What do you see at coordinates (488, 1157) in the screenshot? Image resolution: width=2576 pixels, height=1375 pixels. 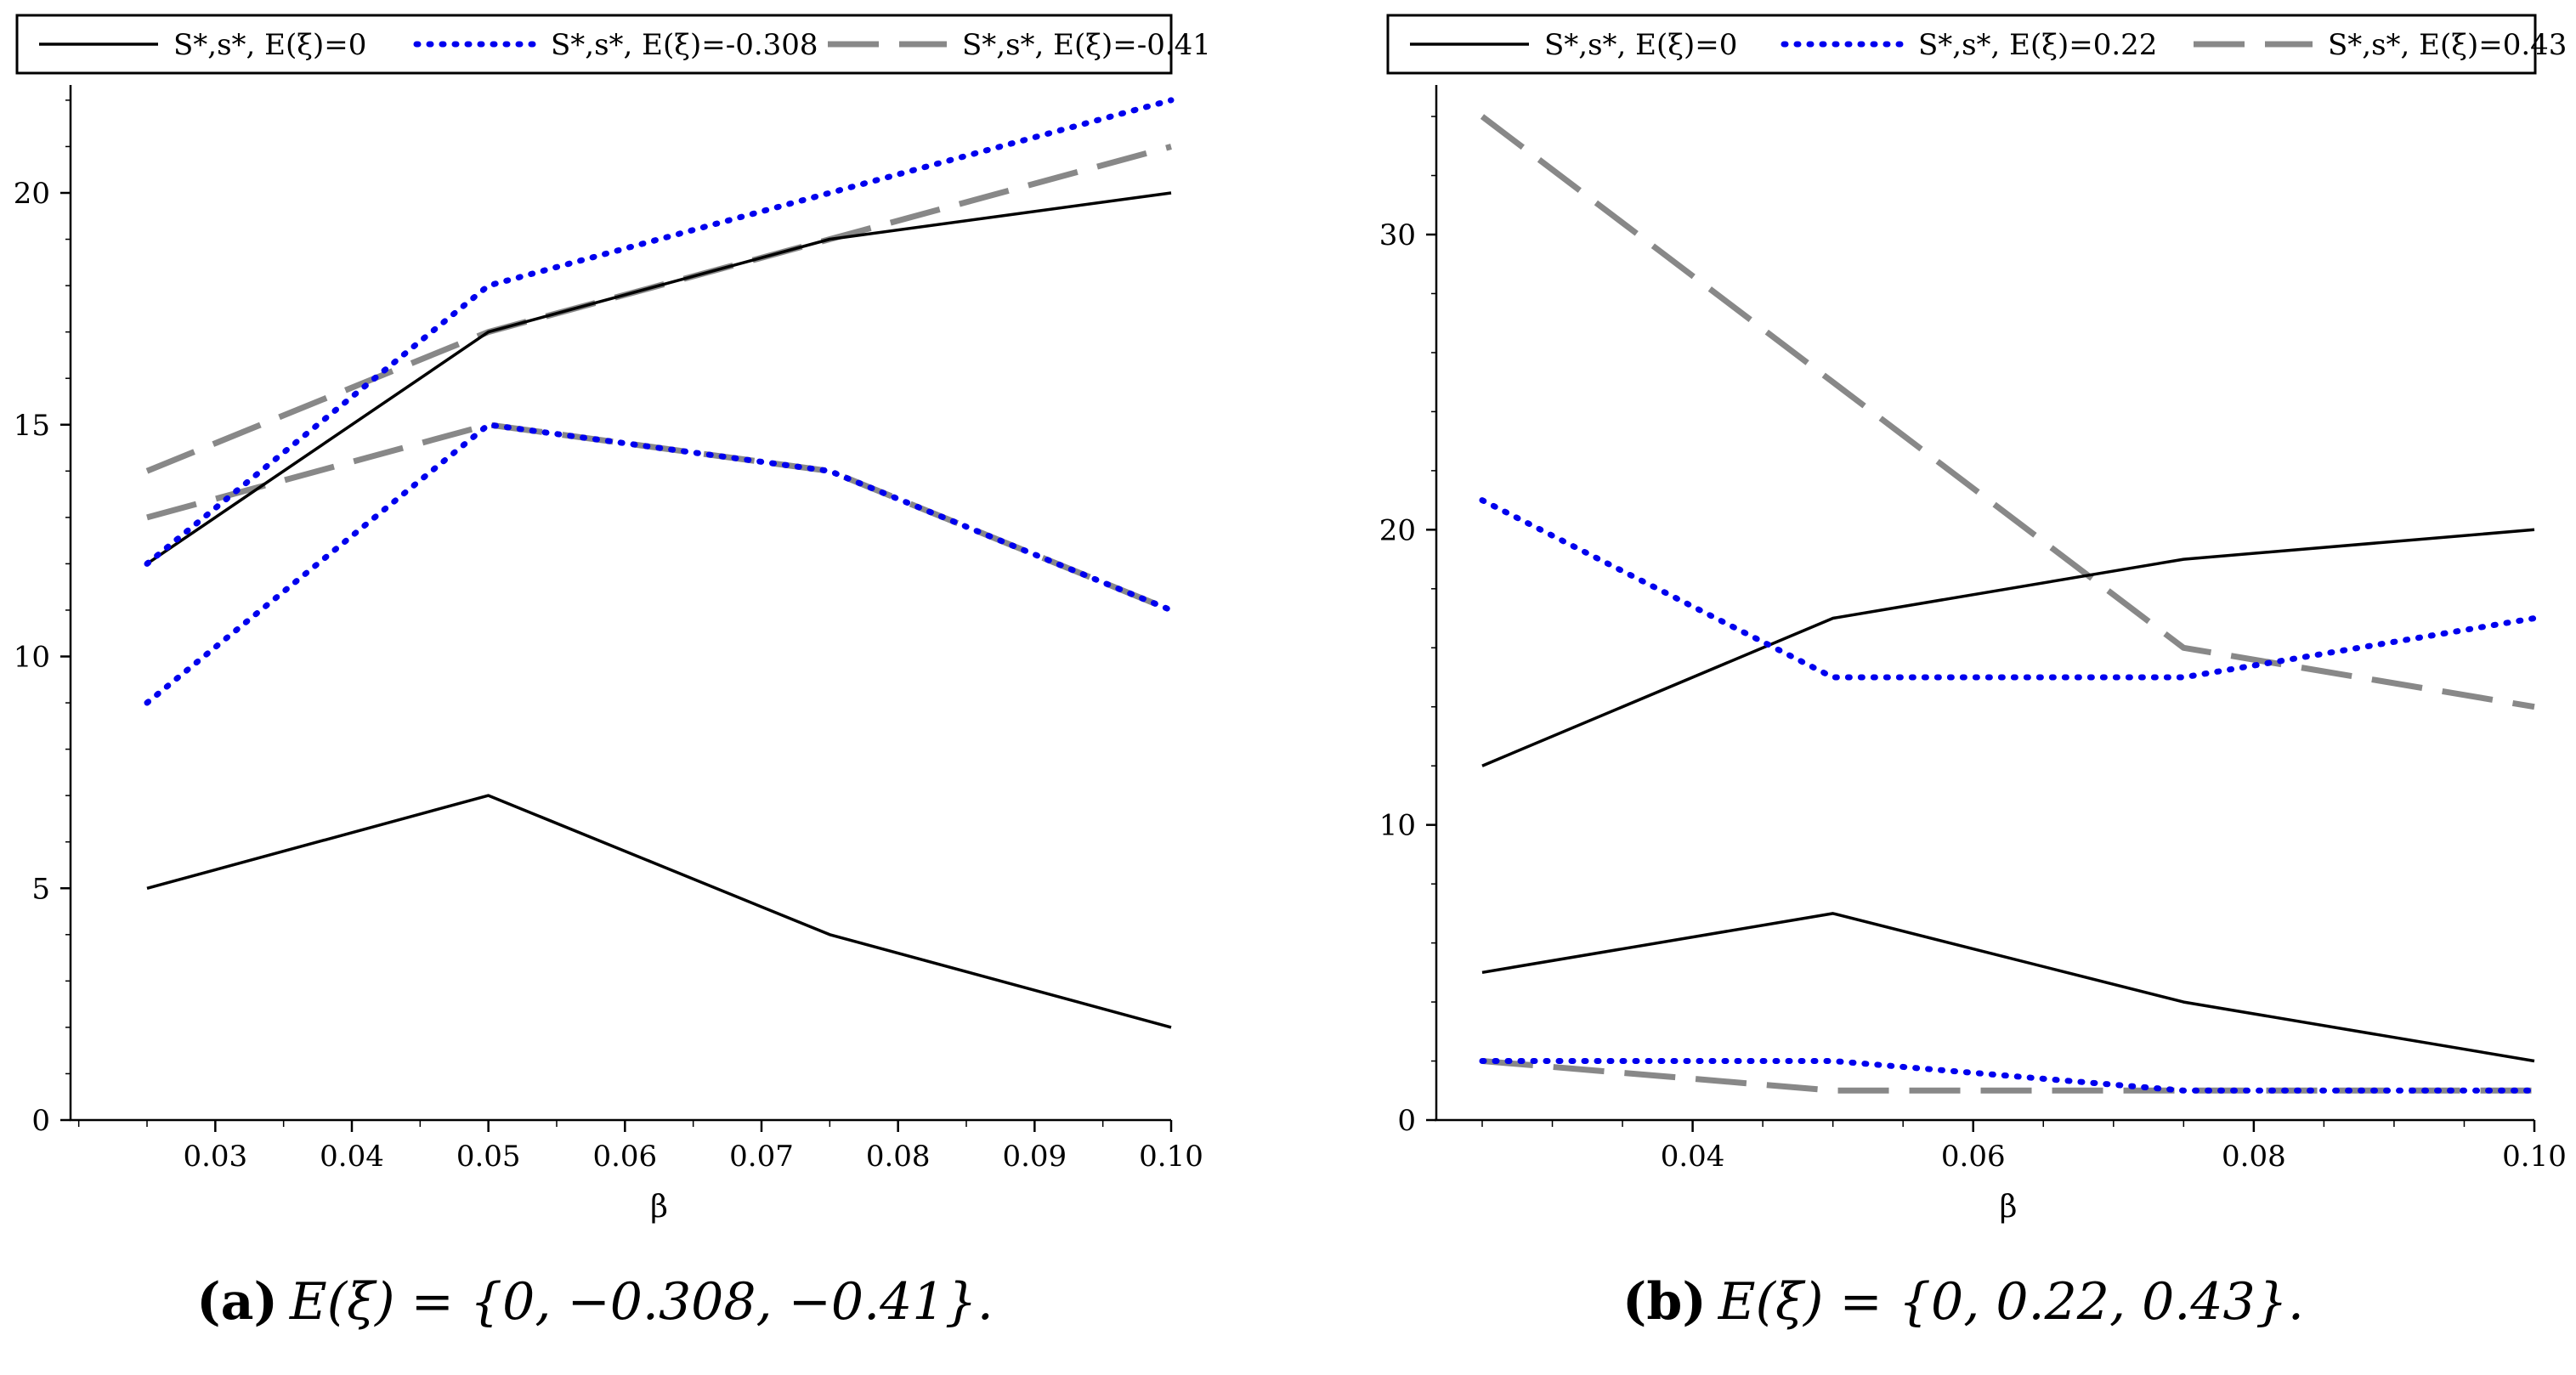 I see `x-tick-label: 0.05` at bounding box center [488, 1157].